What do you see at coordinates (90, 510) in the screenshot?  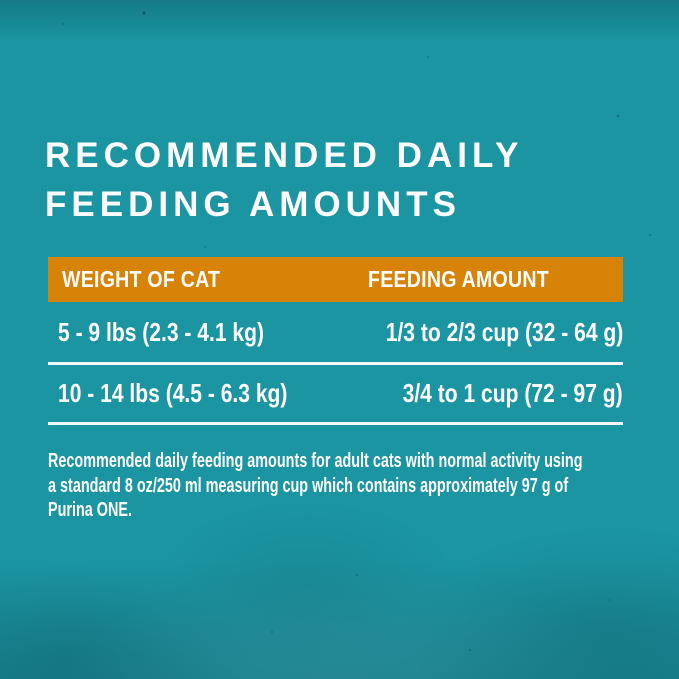 I see `footnote-line: Purina ONE.` at bounding box center [90, 510].